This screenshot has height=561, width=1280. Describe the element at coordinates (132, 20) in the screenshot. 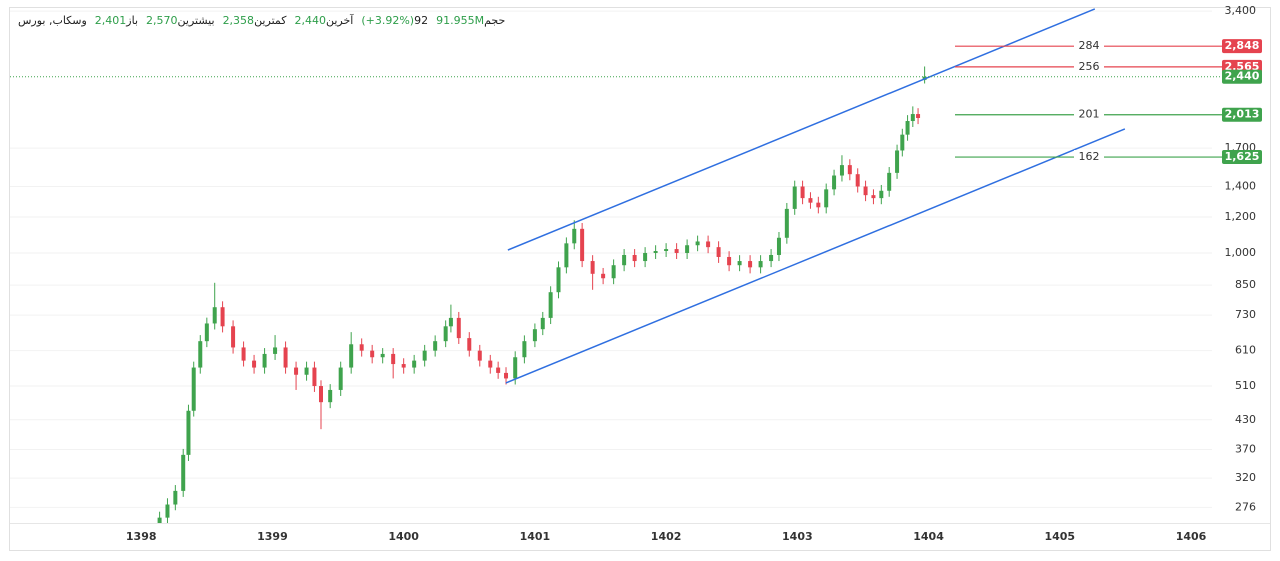

I see `field-label: باز` at that location.